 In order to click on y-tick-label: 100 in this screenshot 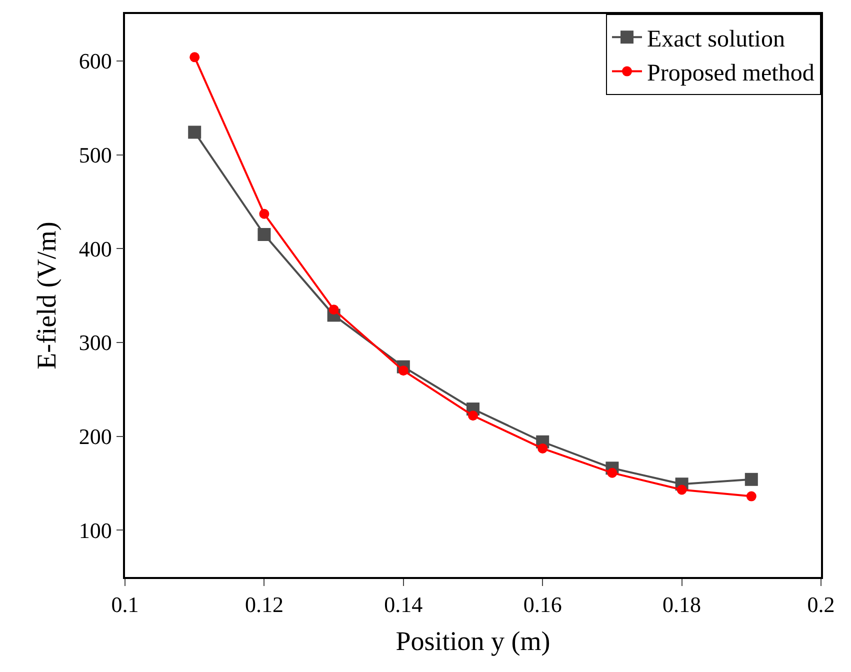, I will do `click(95, 530)`.